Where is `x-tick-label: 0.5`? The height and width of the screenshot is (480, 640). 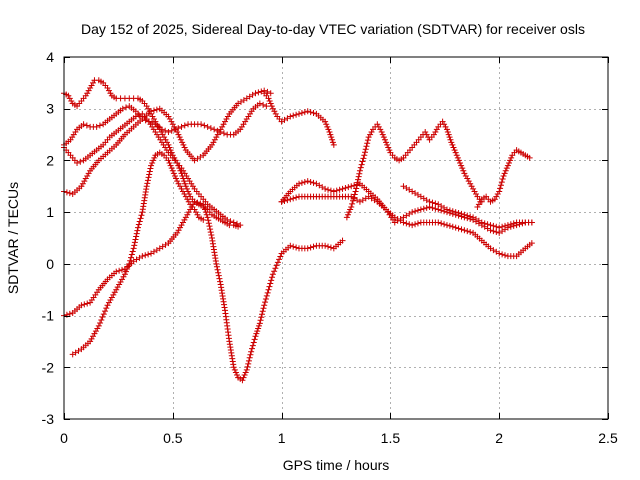
x-tick-label: 0.5 is located at coordinates (173, 438).